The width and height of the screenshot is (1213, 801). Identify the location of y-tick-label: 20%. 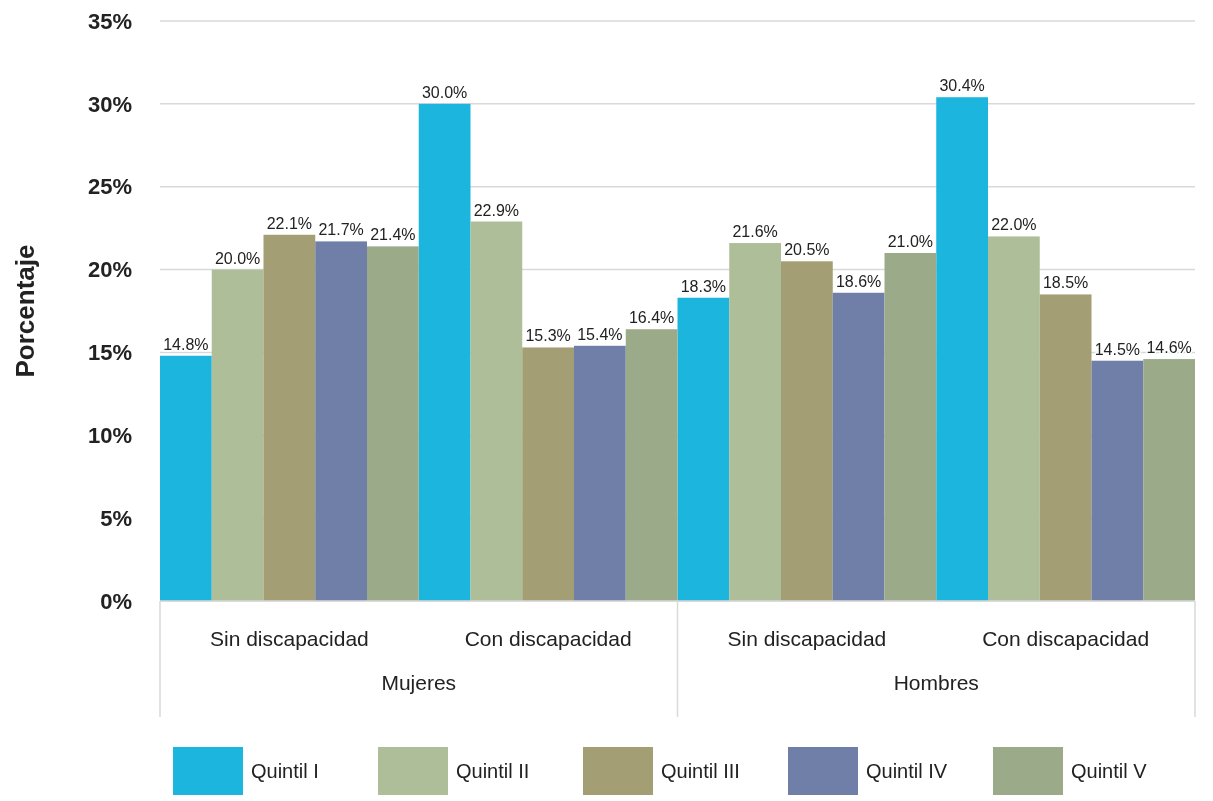
(109, 270).